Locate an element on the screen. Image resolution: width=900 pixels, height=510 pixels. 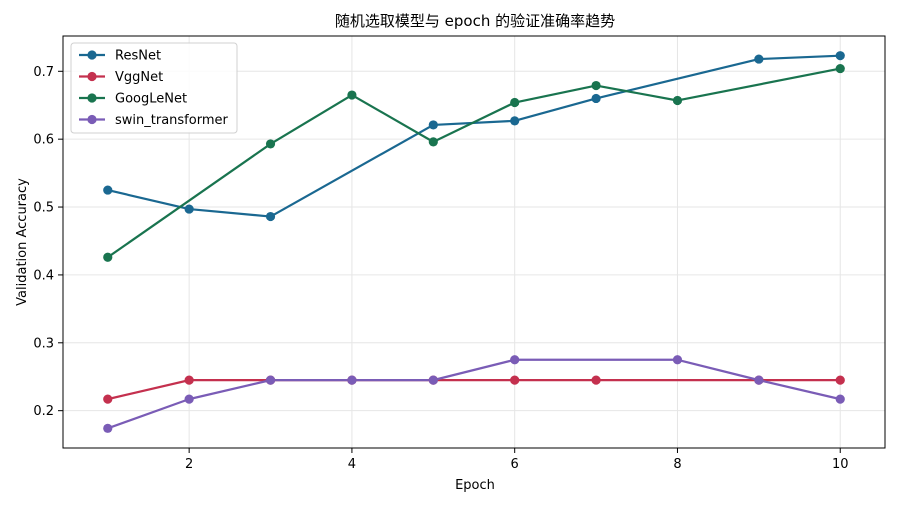
x-axis-label: Epoch is located at coordinates (475, 485).